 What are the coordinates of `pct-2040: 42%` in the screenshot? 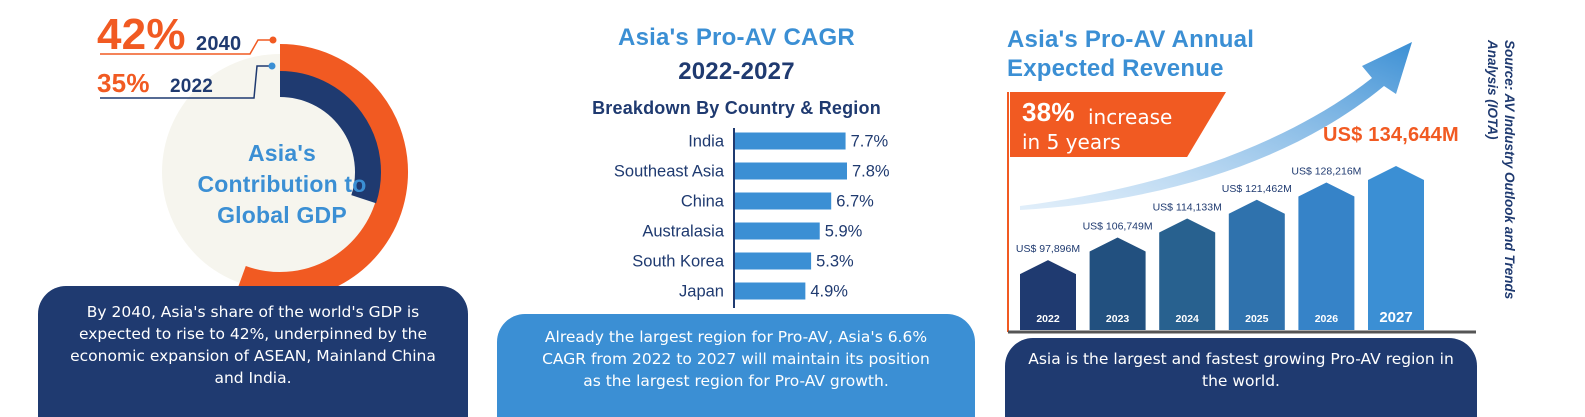 It's located at (141, 34).